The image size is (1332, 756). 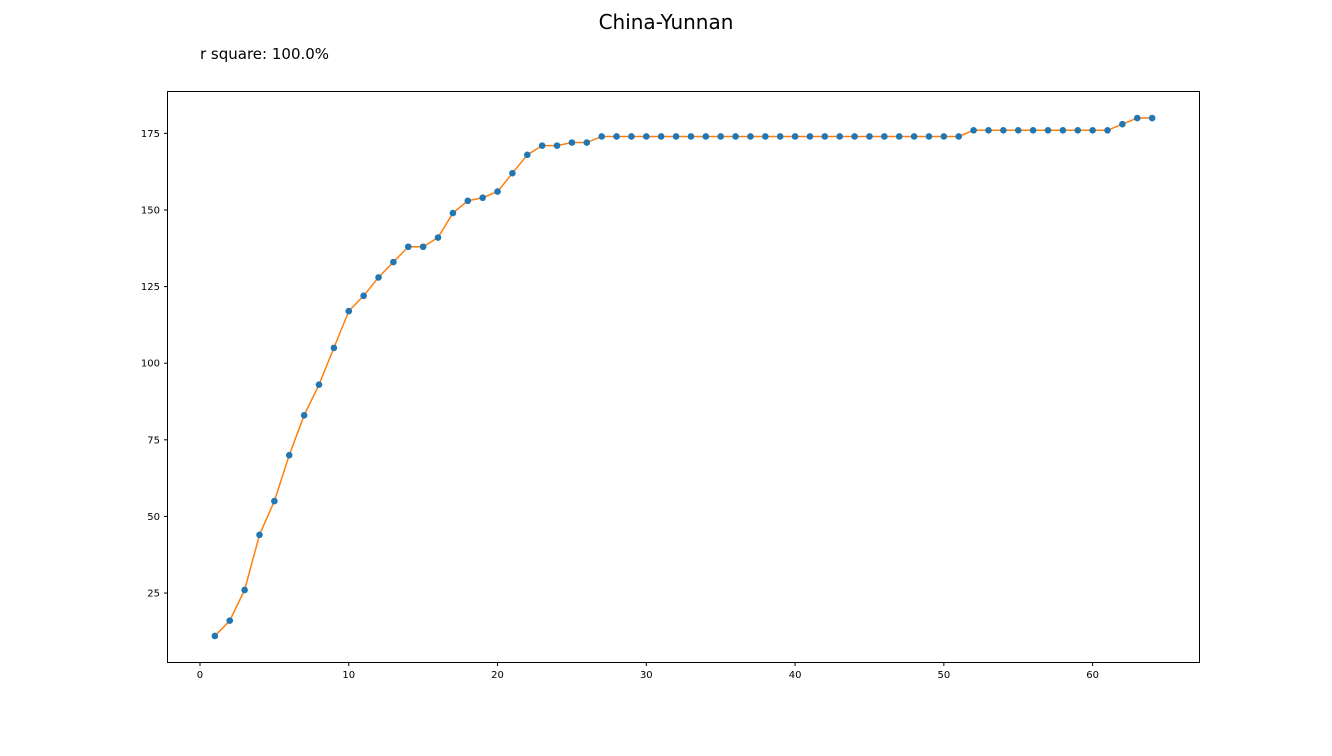 I want to click on y-tick-label: 50, so click(x=153, y=517).